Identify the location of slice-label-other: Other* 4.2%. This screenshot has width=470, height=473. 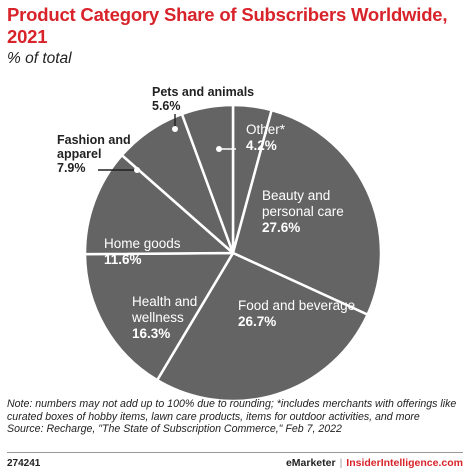
(266, 137).